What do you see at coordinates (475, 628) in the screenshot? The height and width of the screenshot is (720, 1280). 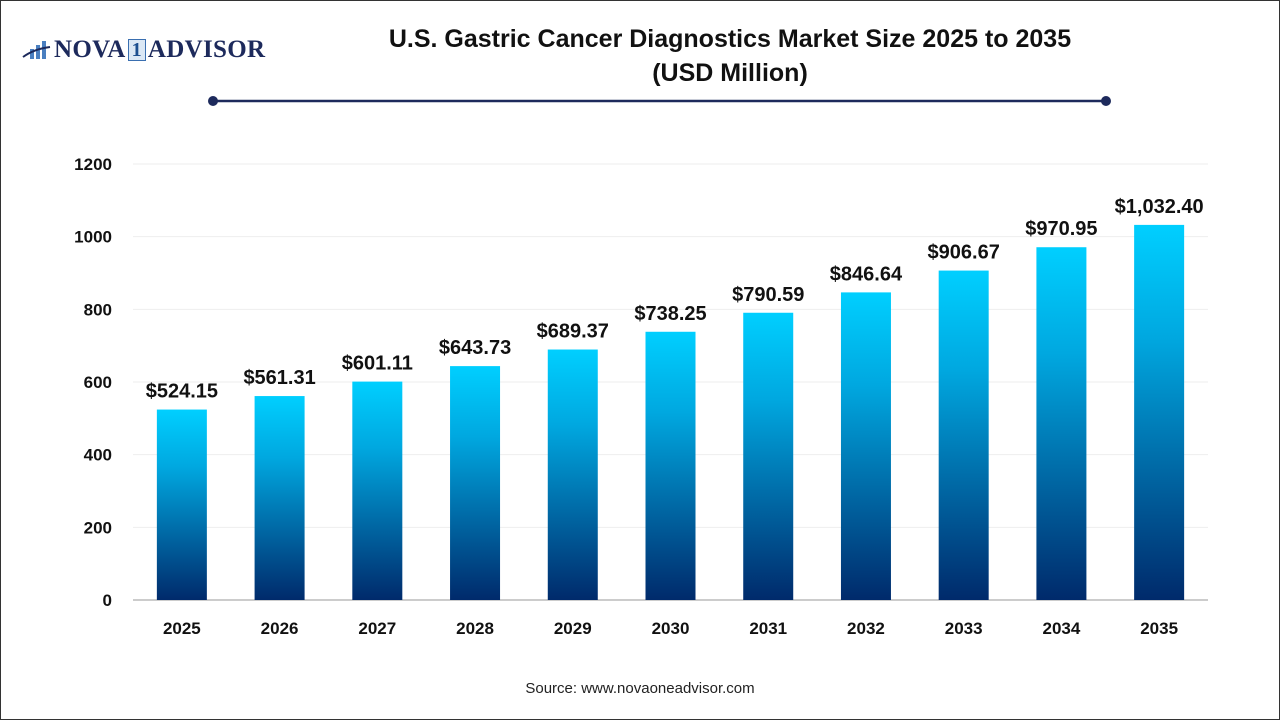 I see `x-tick-label: 2028` at bounding box center [475, 628].